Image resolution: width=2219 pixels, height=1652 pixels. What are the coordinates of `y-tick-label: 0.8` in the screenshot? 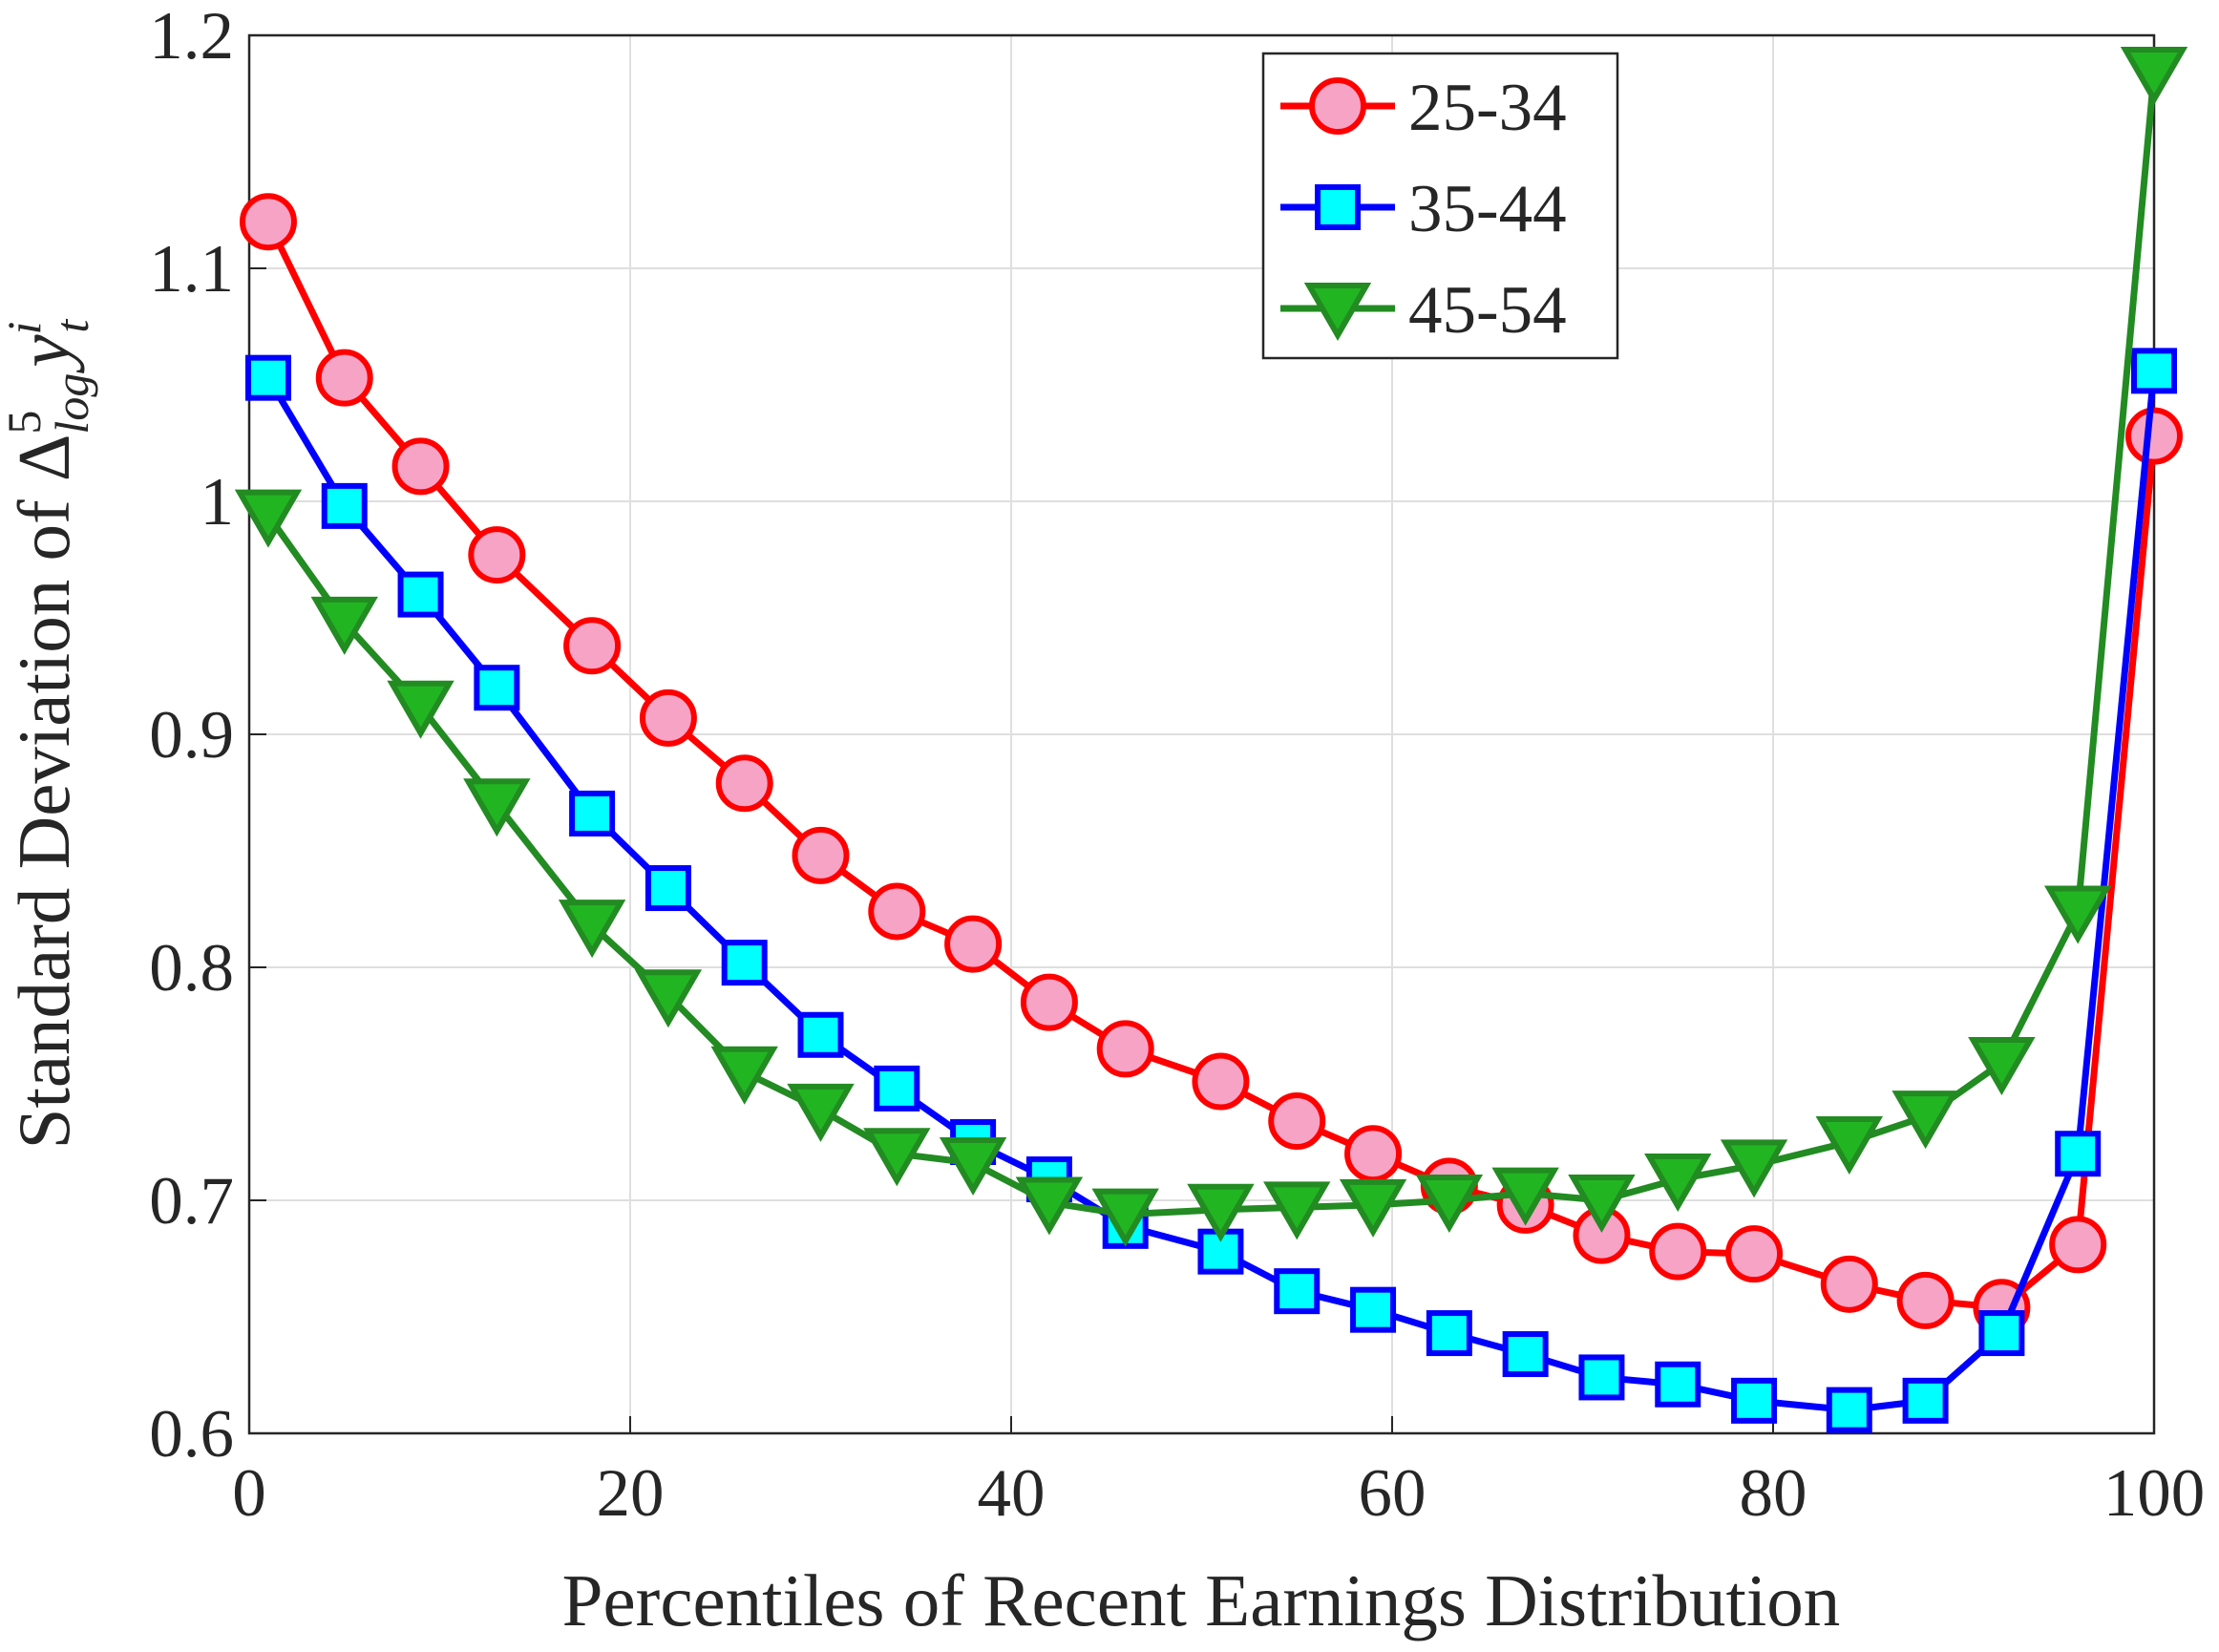 It's located at (191, 968).